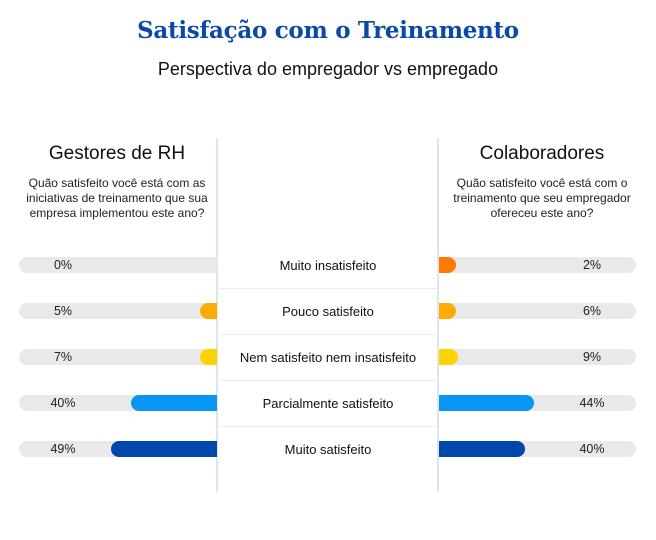 This screenshot has height=540, width=656. What do you see at coordinates (328, 449) in the screenshot?
I see `category-label: Muito satisfeito` at bounding box center [328, 449].